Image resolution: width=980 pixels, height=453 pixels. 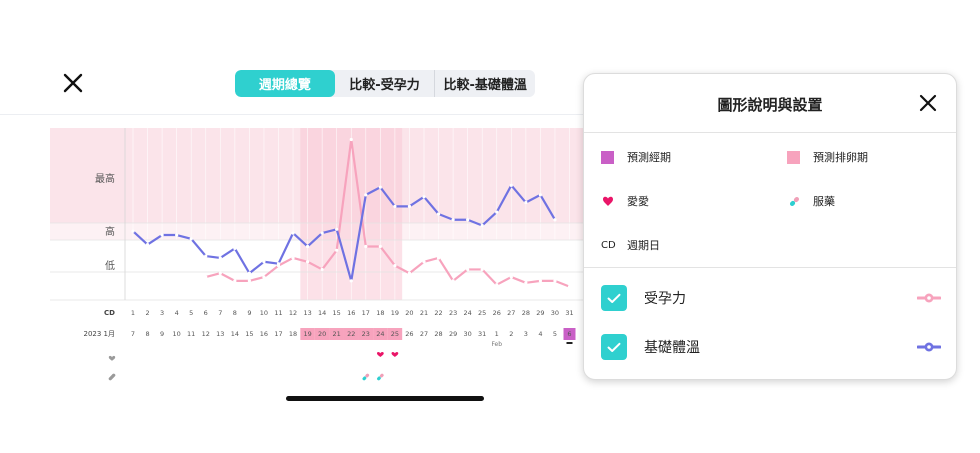 I want to click on date-label: 17, so click(x=278, y=334).